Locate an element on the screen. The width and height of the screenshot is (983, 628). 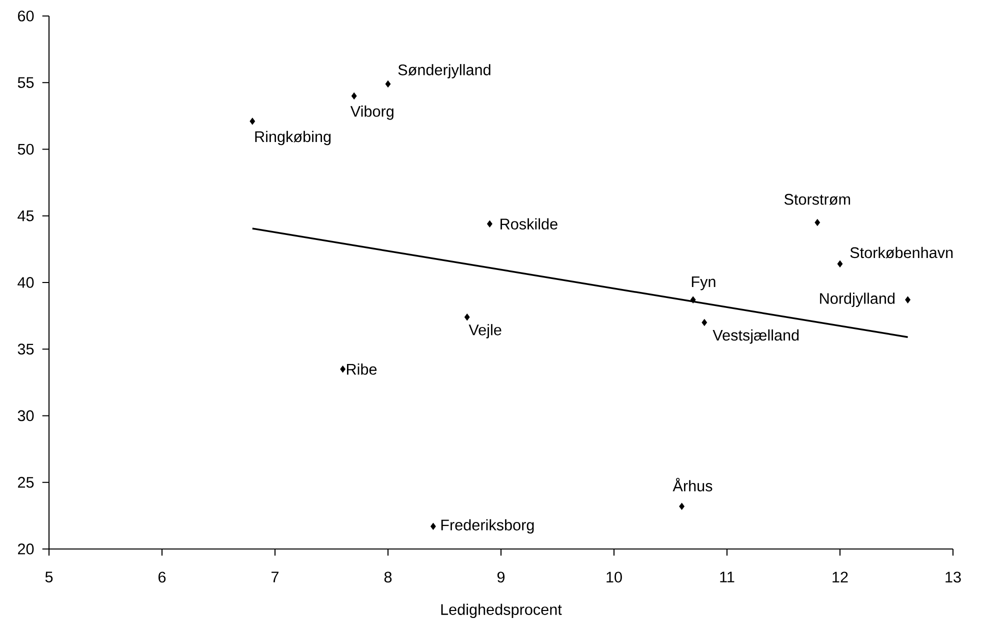
annotation: Nordjylland is located at coordinates (857, 299).